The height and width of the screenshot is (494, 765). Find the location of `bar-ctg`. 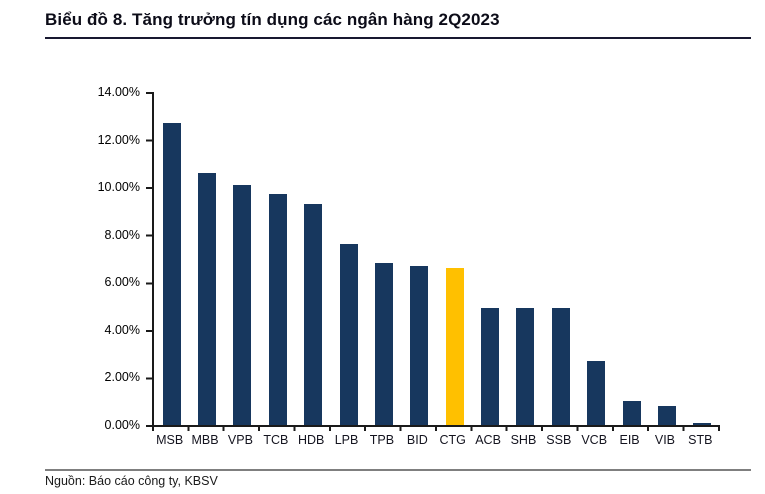

bar-ctg is located at coordinates (454, 346).